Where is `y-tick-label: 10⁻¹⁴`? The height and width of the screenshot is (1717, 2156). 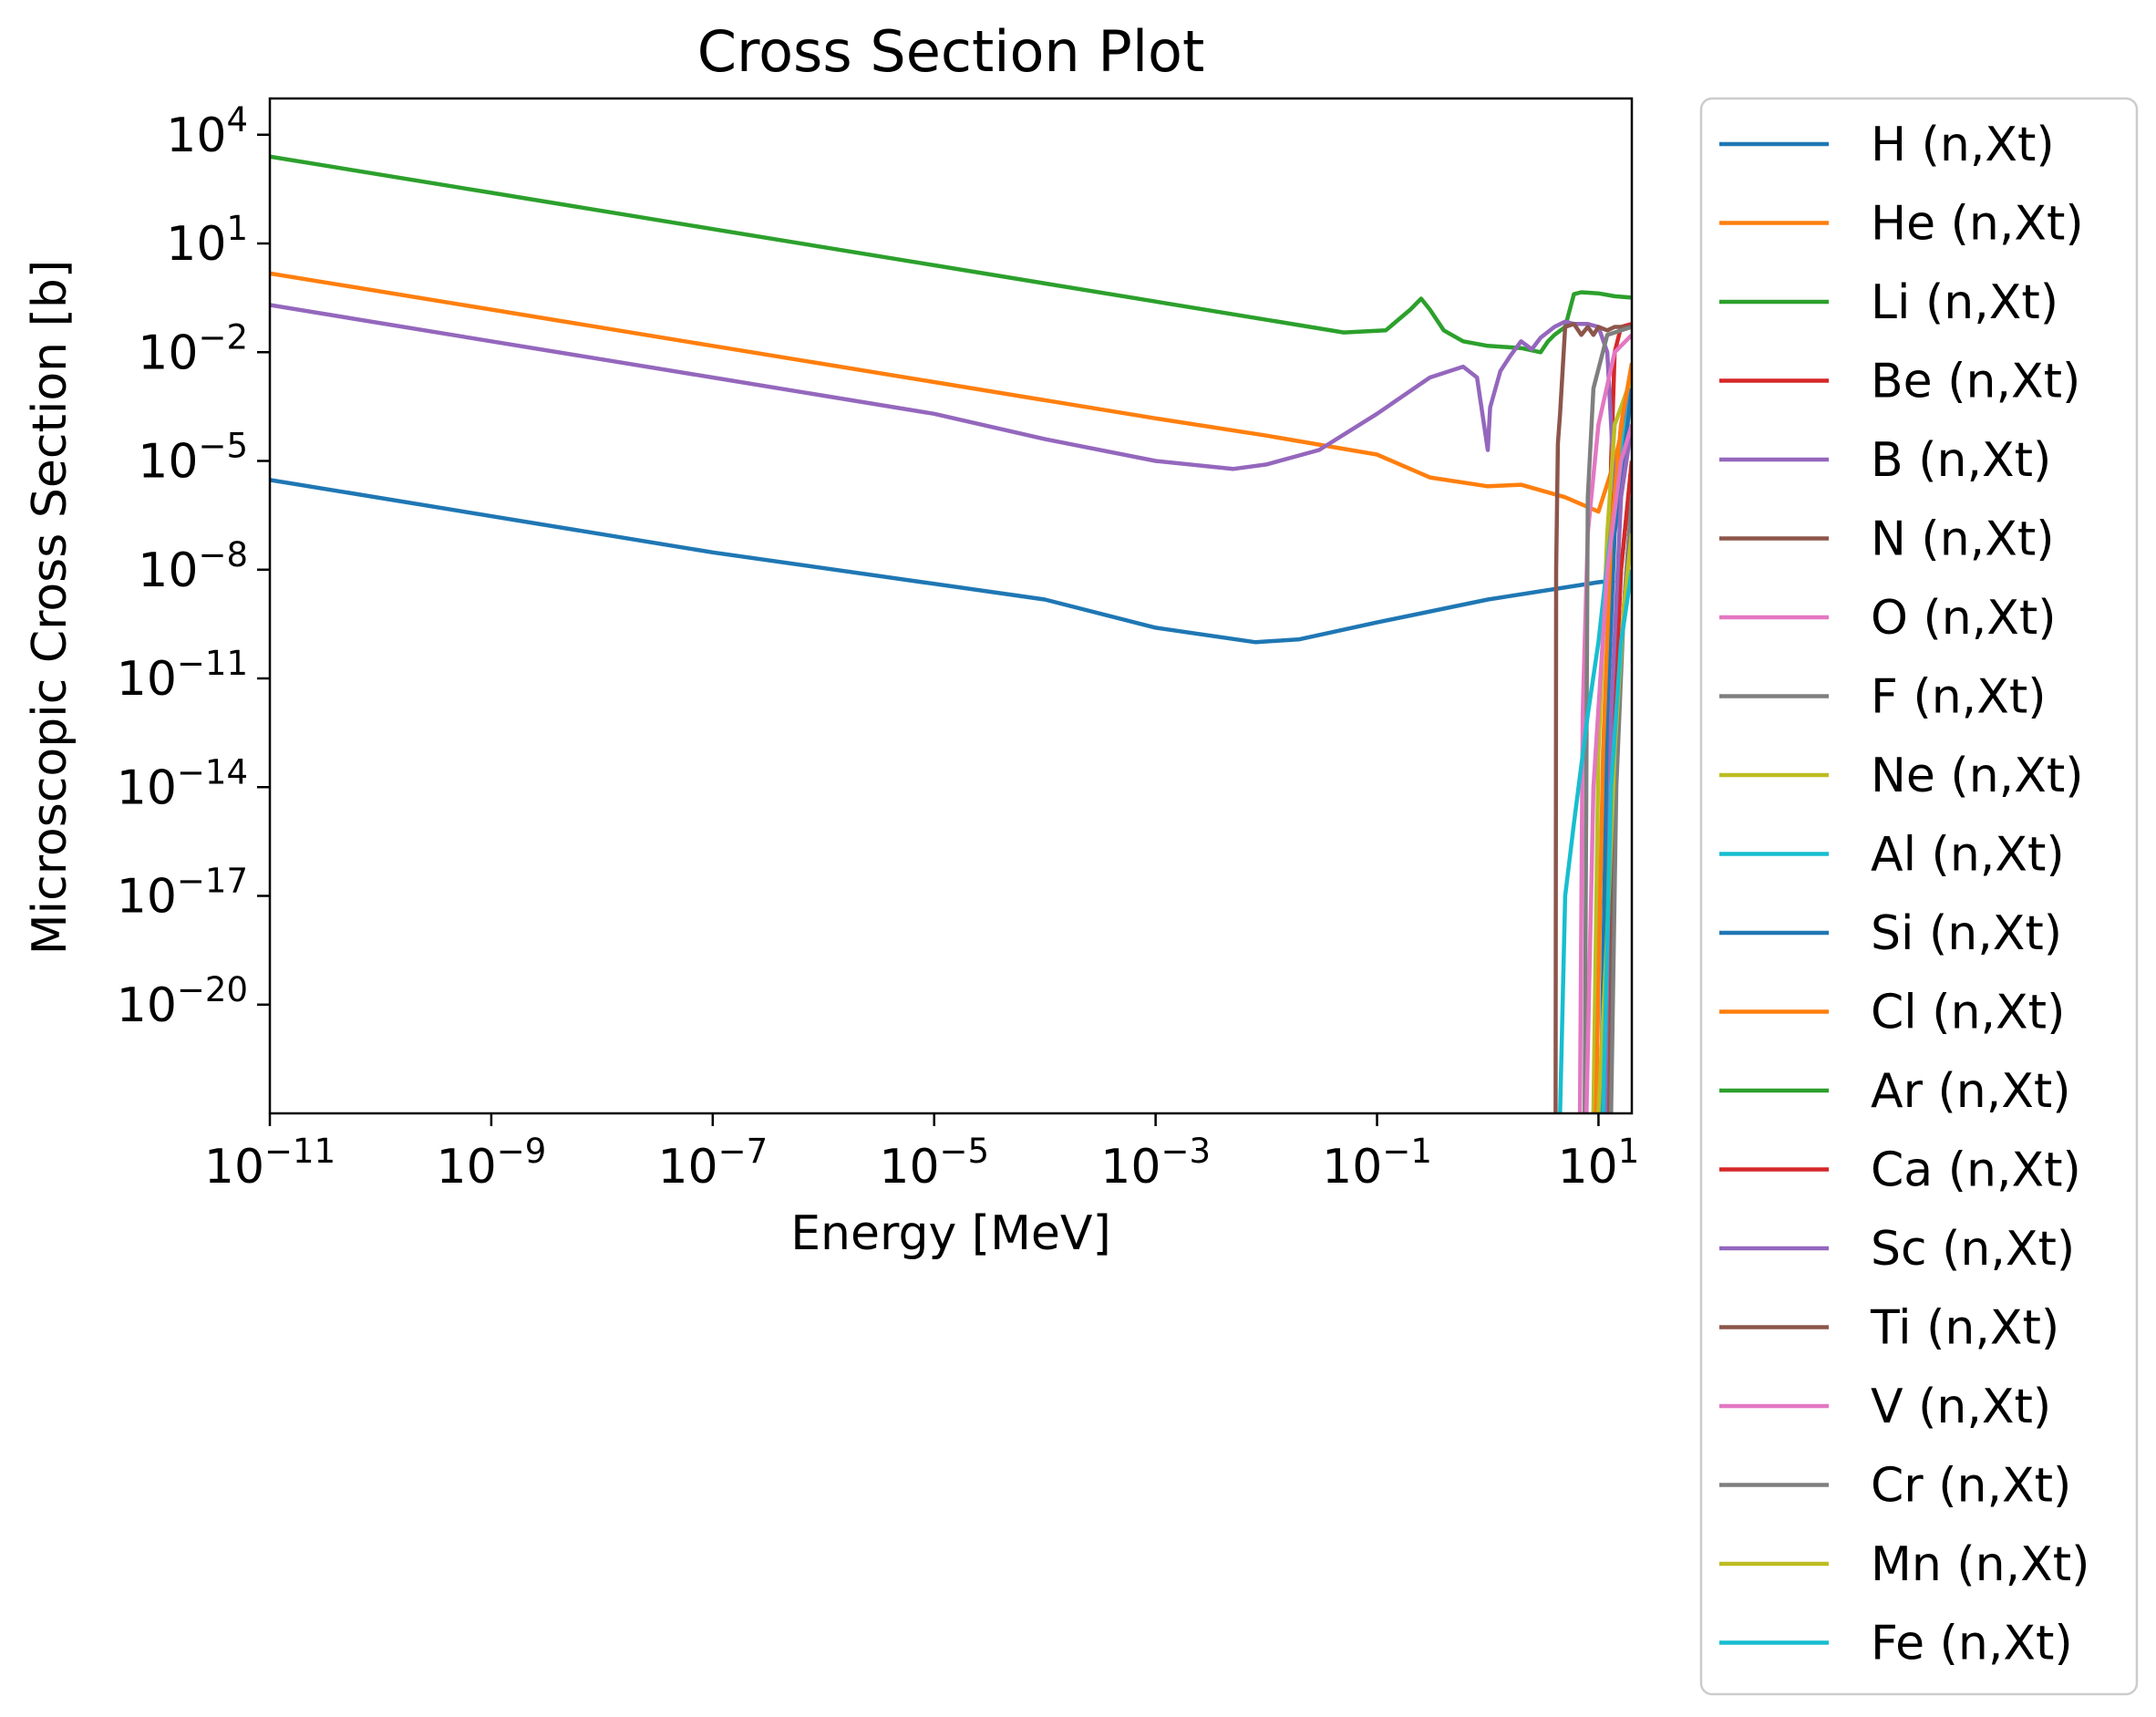
y-tick-label: 10⁻¹⁴ is located at coordinates (182, 783).